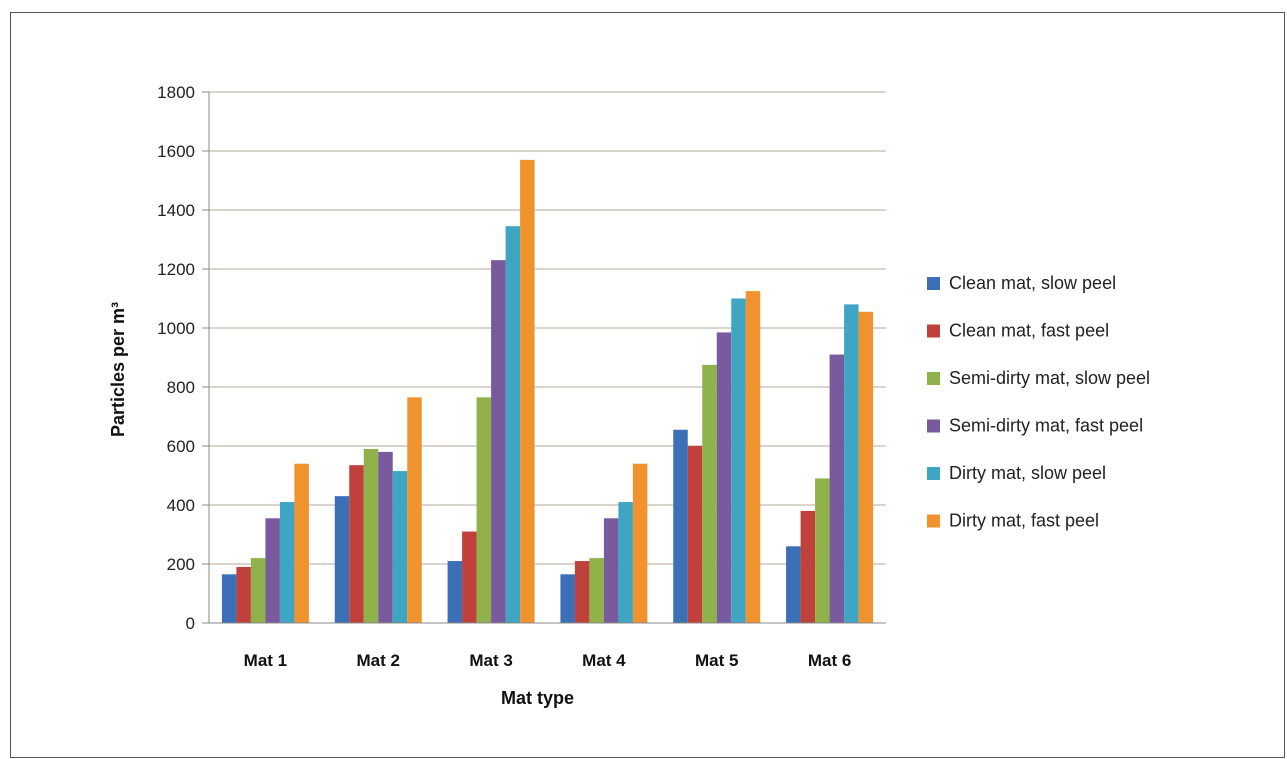  I want to click on y-tick-label: 1600, so click(176, 151).